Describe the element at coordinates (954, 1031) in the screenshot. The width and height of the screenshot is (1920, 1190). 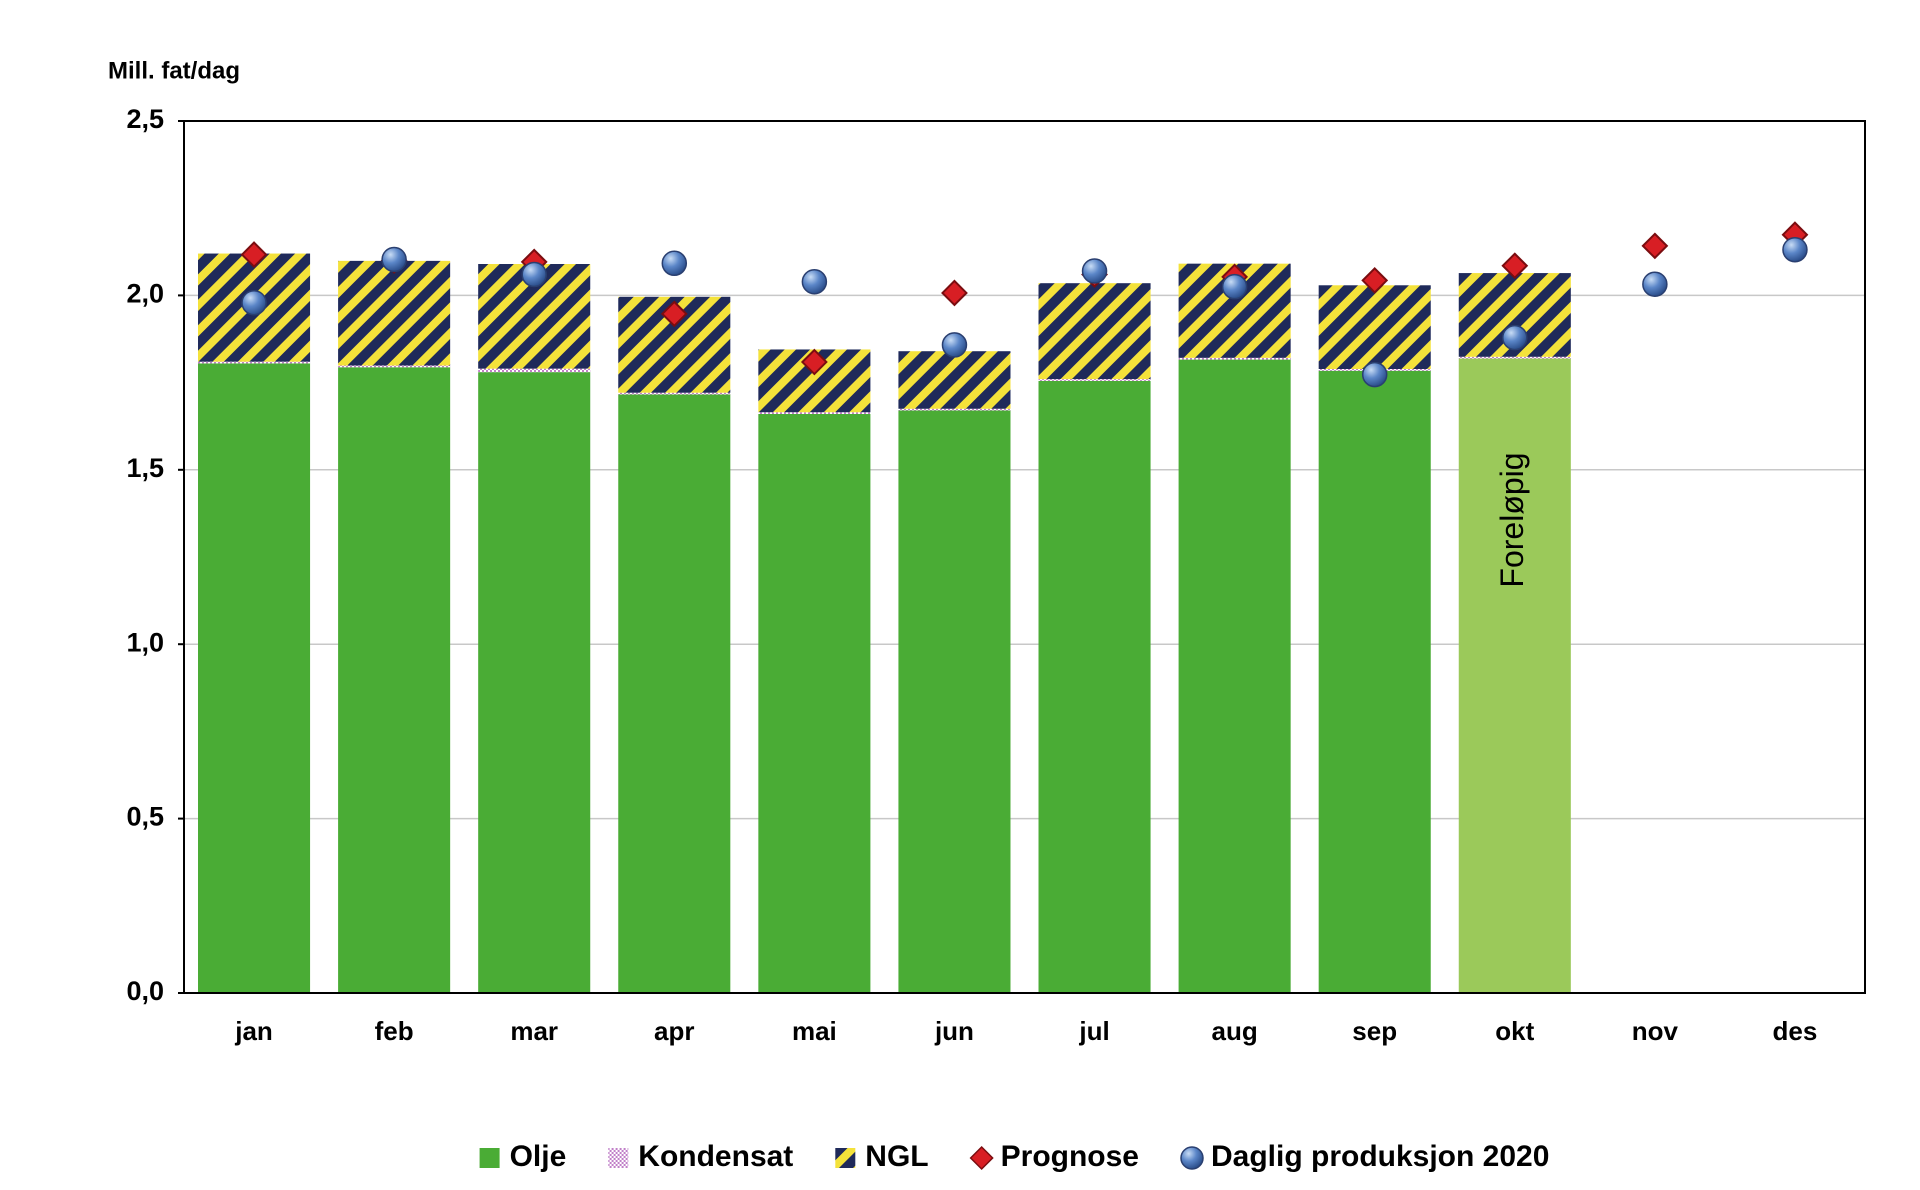
I see `x-tick-label: jun` at that location.